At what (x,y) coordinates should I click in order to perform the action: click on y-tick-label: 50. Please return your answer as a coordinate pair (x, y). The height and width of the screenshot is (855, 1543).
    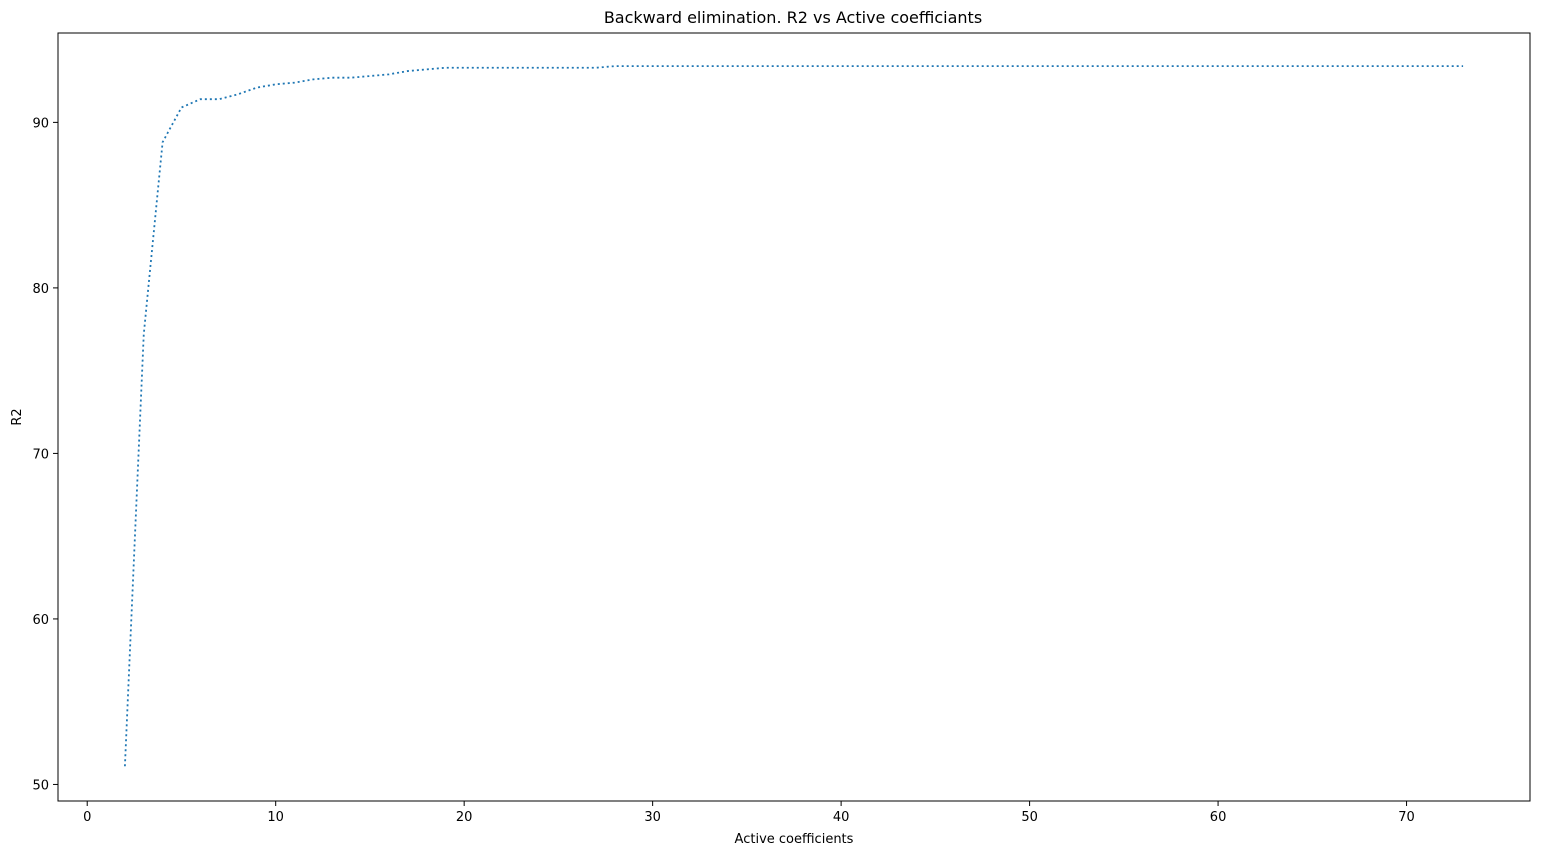
    Looking at the image, I should click on (40, 785).